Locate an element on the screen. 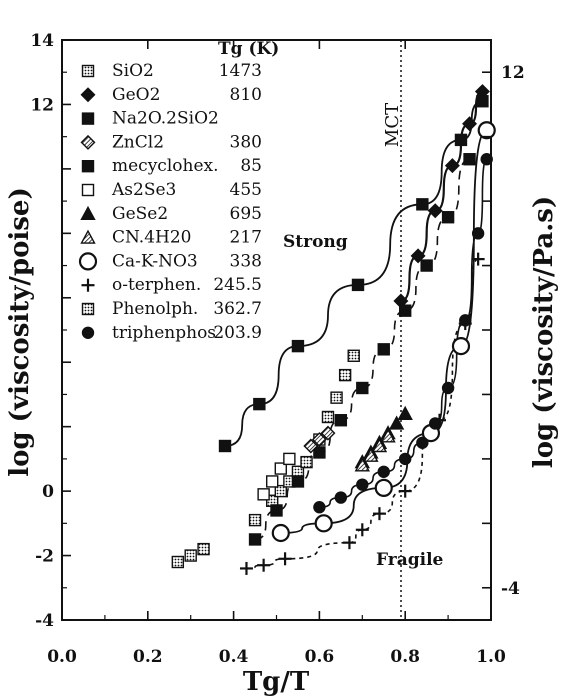  legend-tg-value: 245.5 is located at coordinates (237, 285).